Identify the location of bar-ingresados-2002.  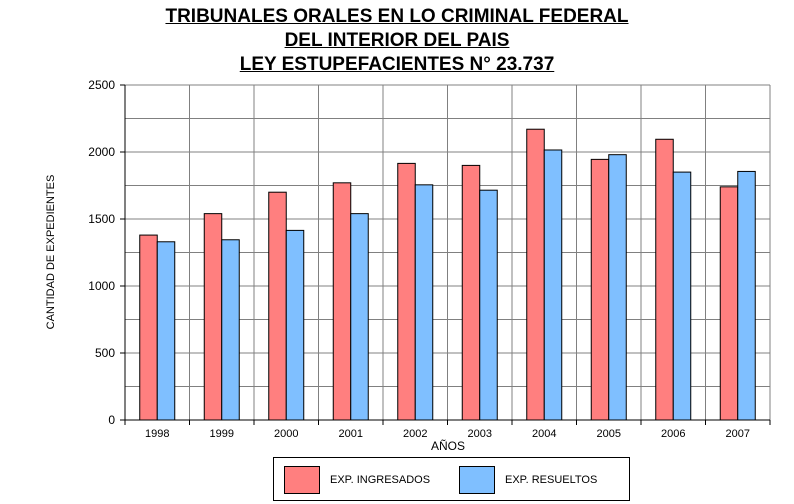
(406, 291).